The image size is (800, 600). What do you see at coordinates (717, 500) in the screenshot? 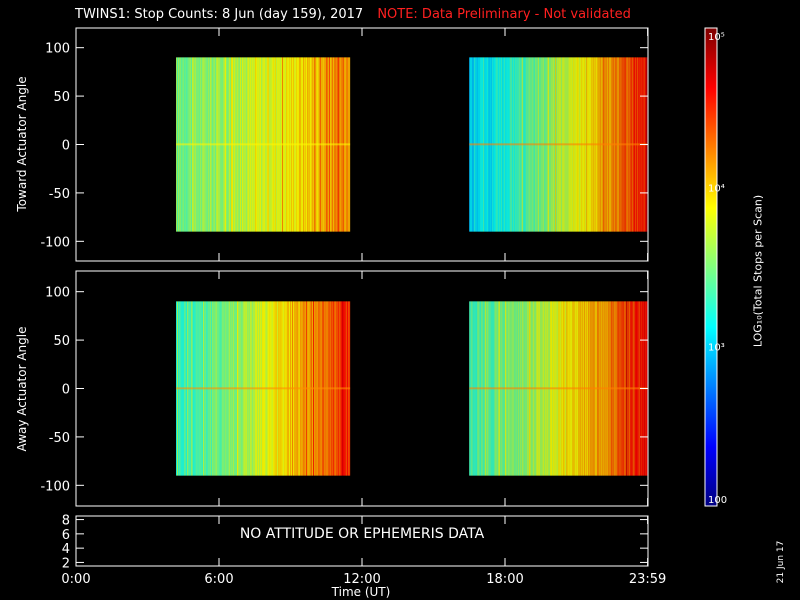
I see `colorbar-tick-label: 100` at bounding box center [717, 500].